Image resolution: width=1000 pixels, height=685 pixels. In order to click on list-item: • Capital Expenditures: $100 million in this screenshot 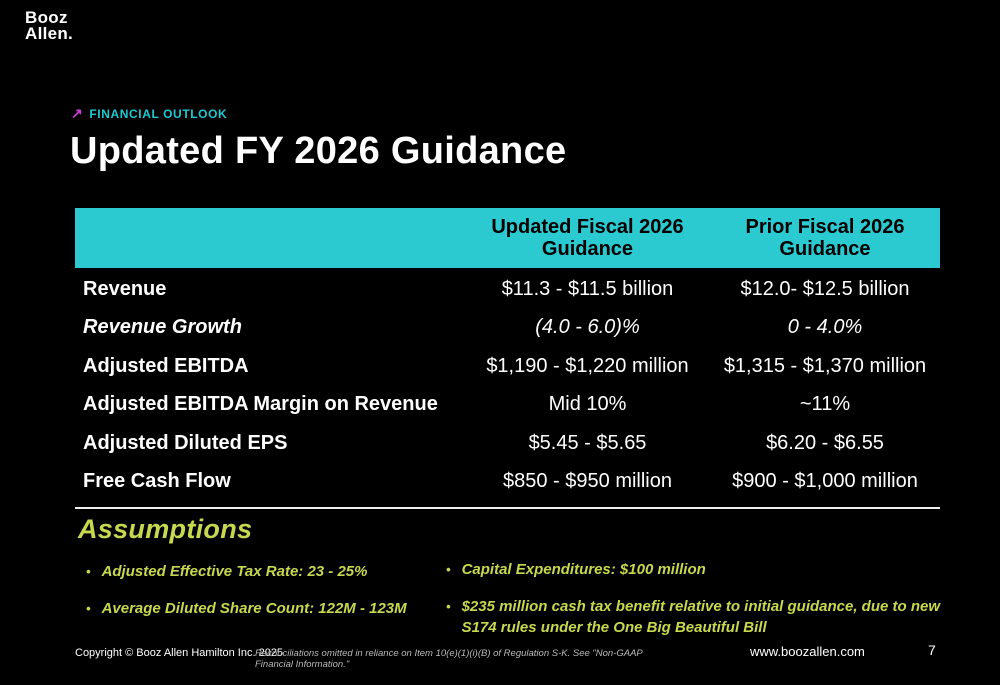, I will do `click(696, 570)`.